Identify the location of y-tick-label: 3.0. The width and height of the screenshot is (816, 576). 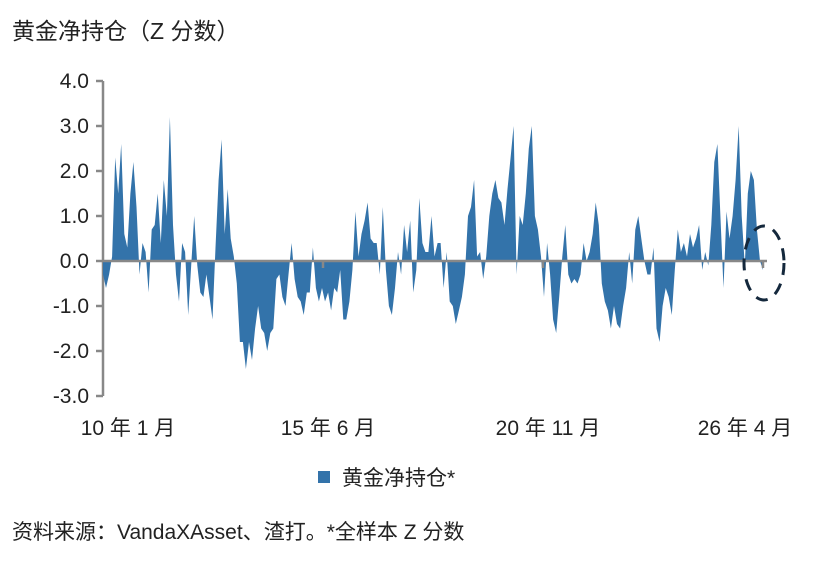
(74, 126).